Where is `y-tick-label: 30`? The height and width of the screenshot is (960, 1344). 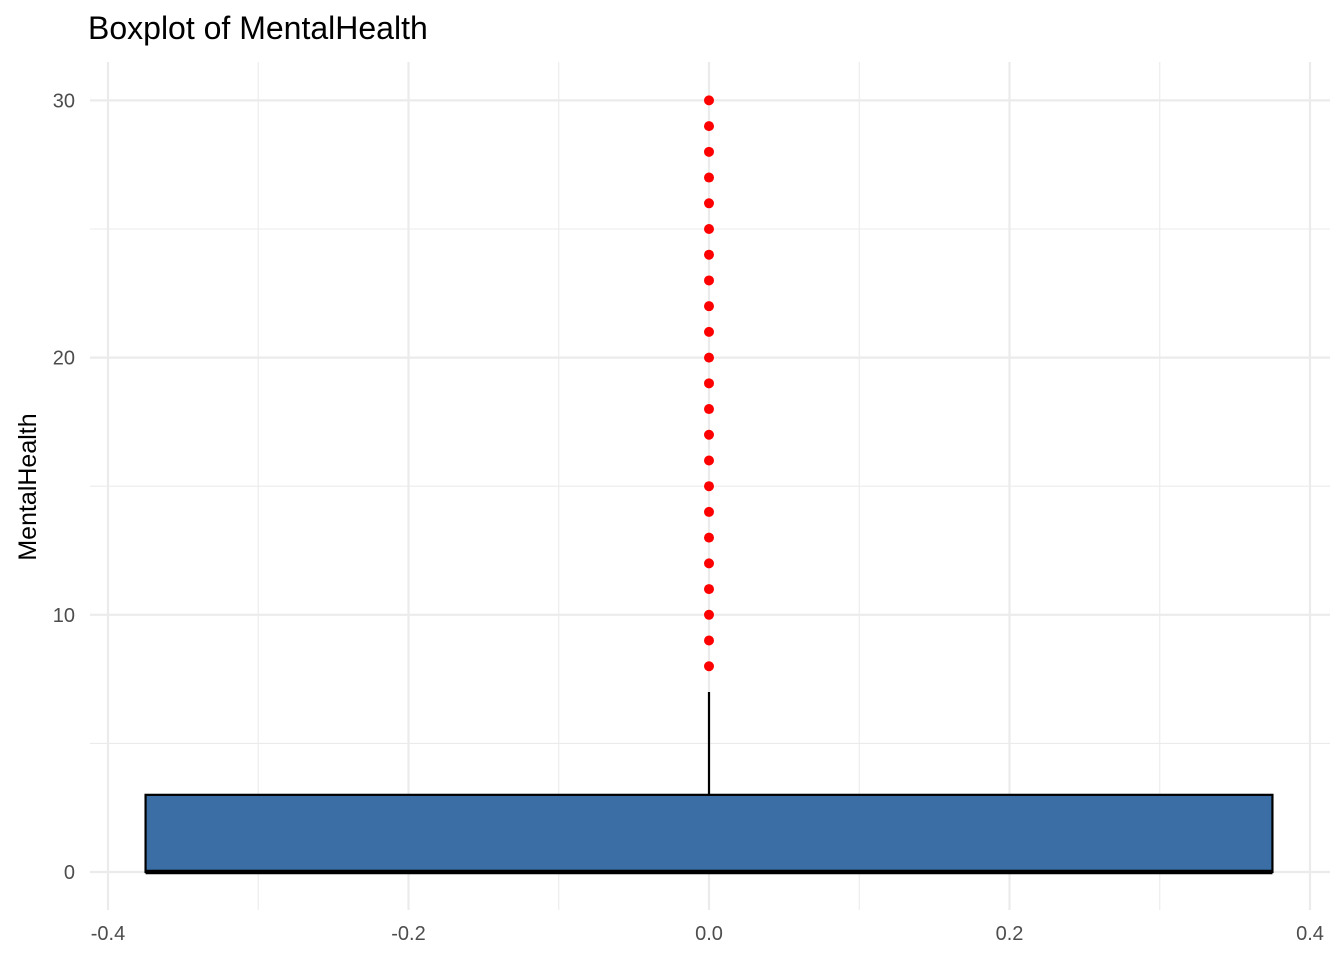
y-tick-label: 30 is located at coordinates (64, 101).